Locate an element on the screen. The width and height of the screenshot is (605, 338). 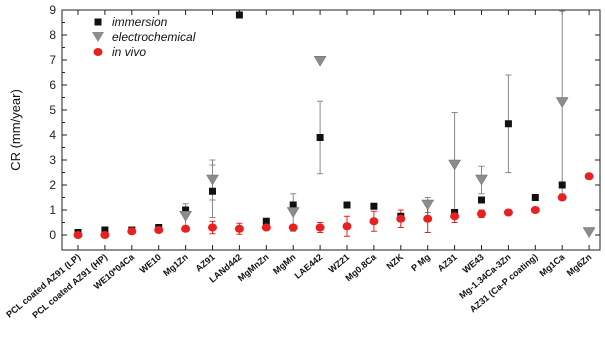
x-tick-label: Mg1Ca is located at coordinates (552, 264).